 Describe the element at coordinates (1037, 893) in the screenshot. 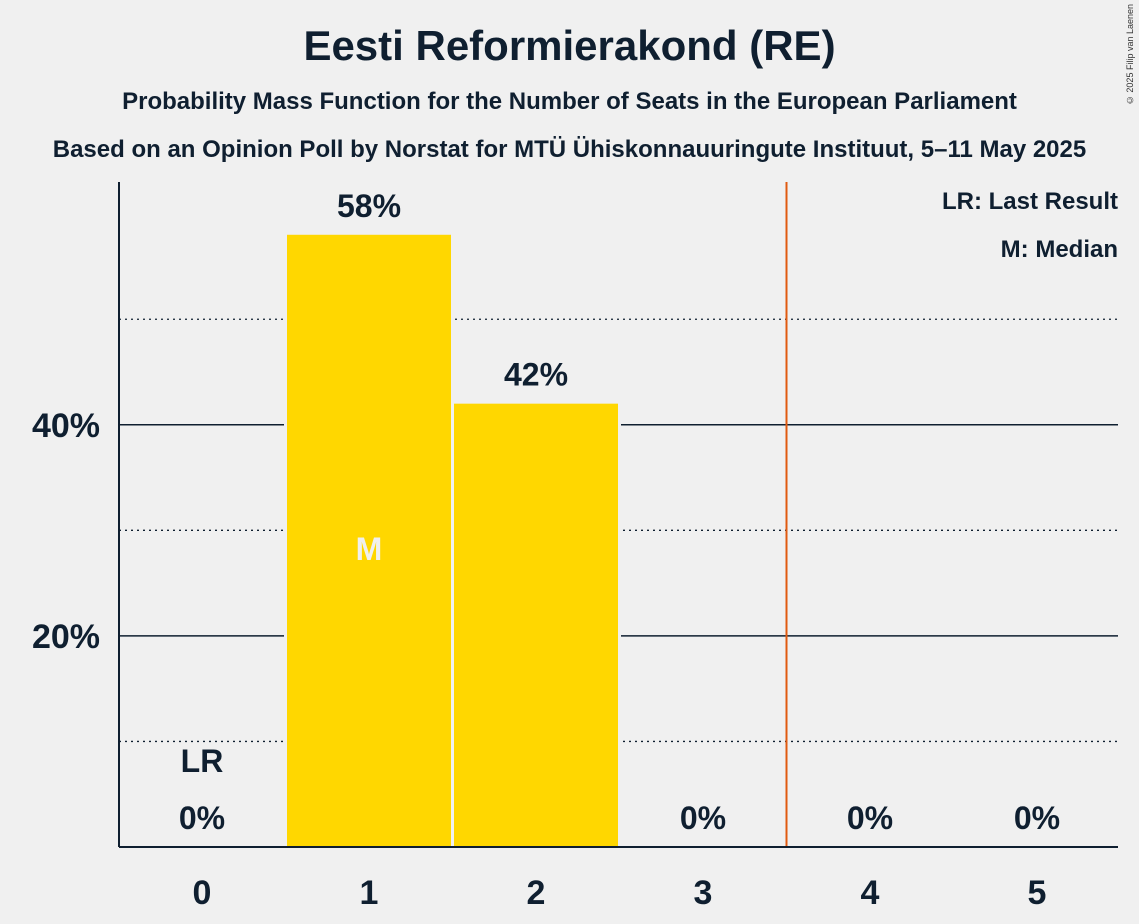

I see `x-tick-label: 5` at that location.